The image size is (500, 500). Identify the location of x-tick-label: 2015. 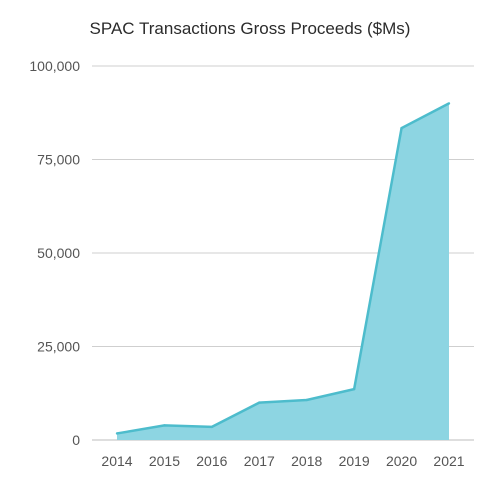
(164, 461).